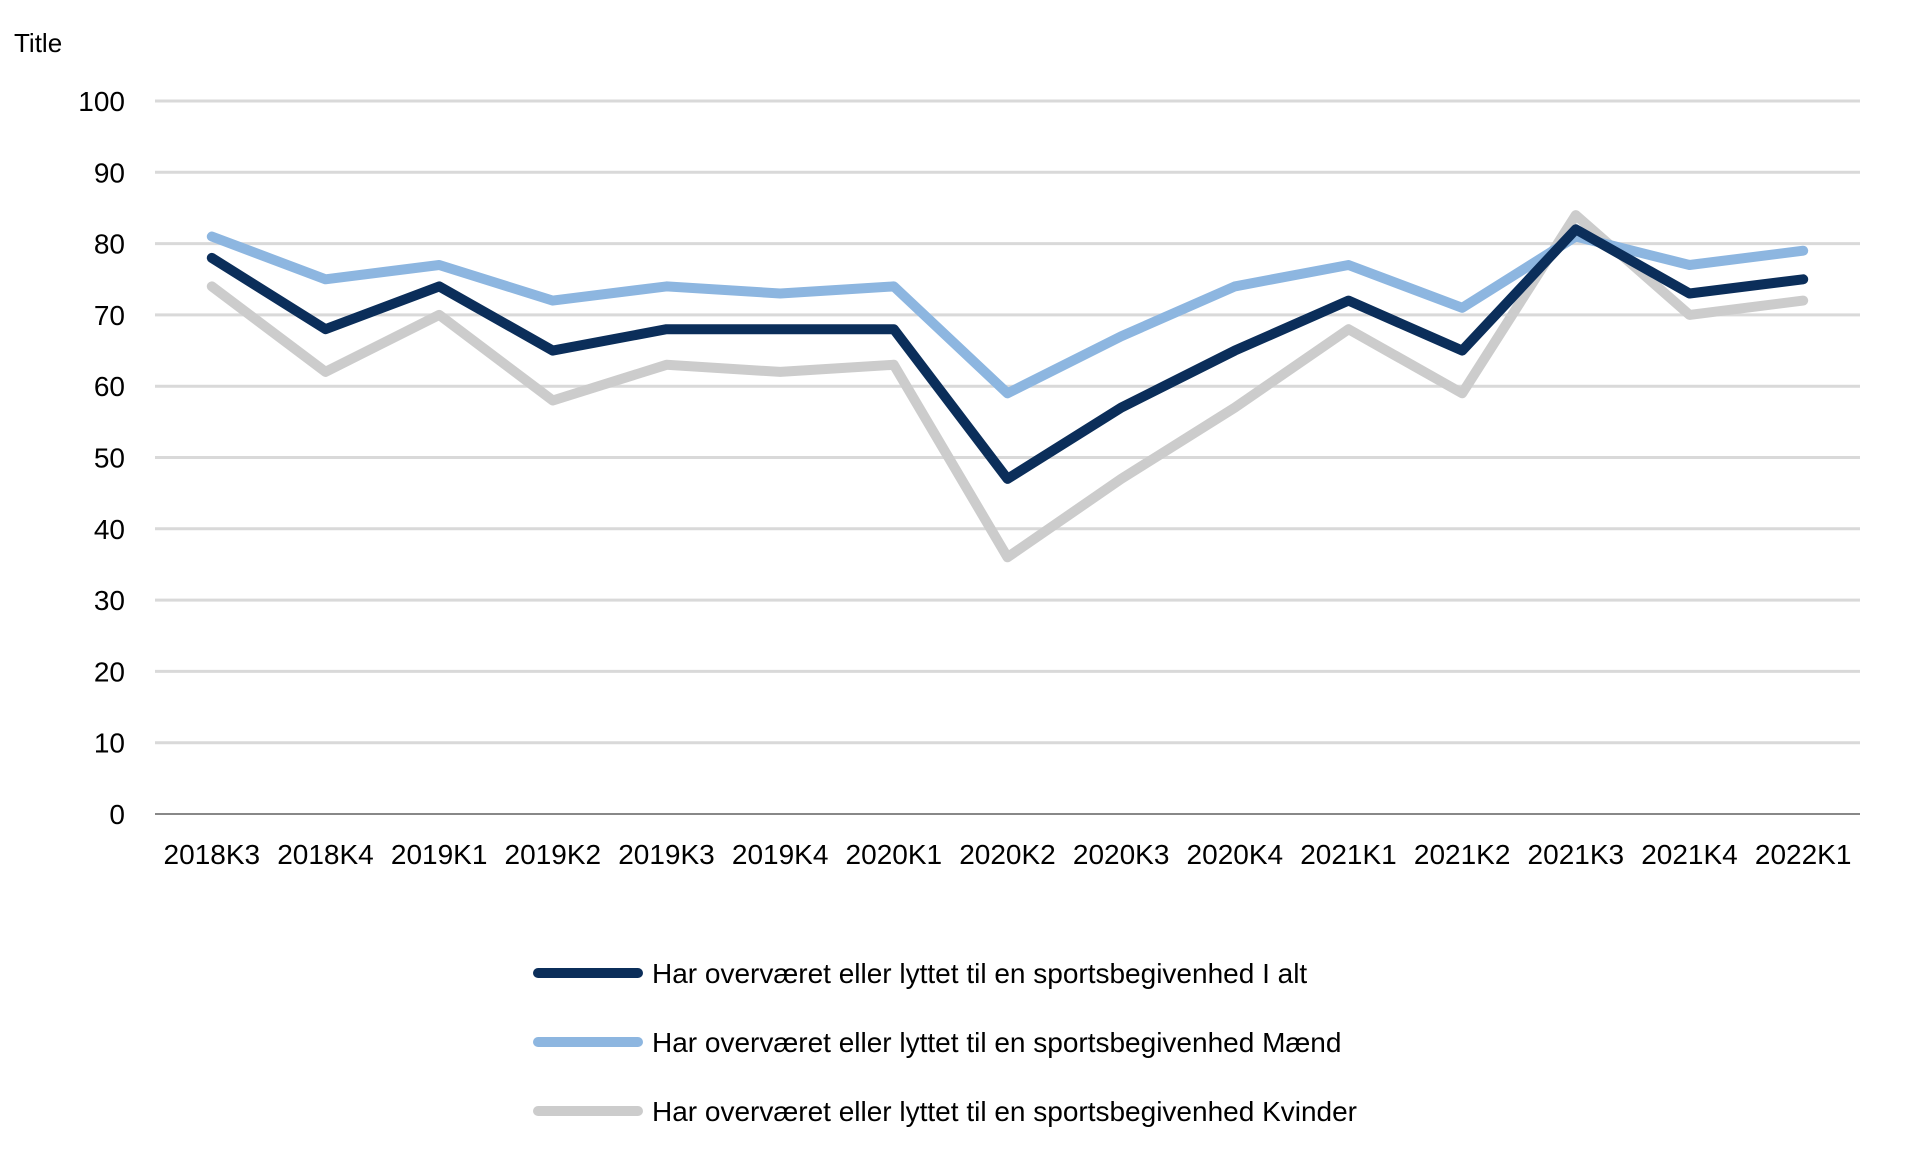  What do you see at coordinates (109, 600) in the screenshot?
I see `y-tick-label: 30` at bounding box center [109, 600].